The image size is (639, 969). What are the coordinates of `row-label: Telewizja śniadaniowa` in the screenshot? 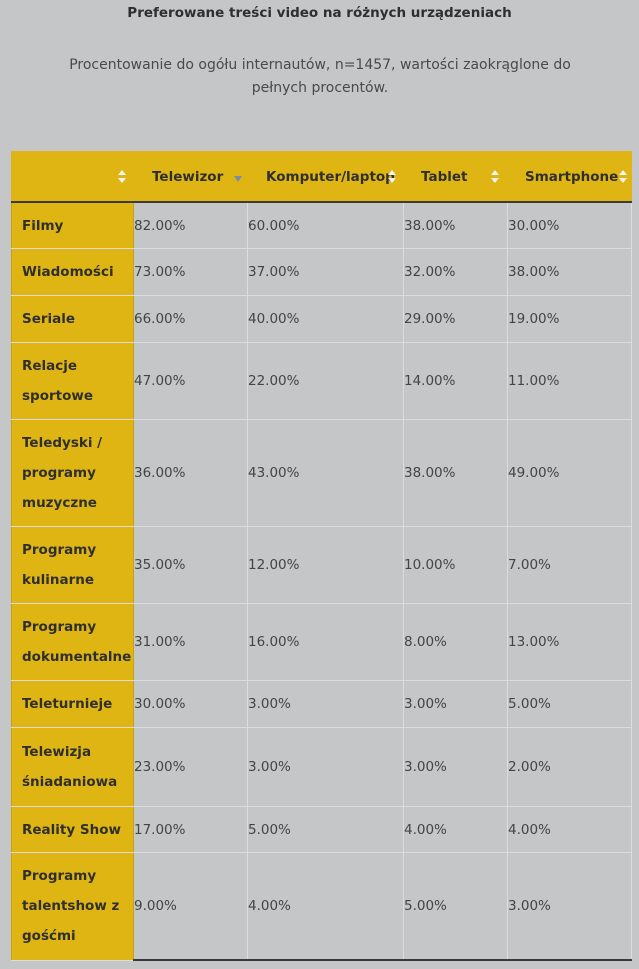 It's located at (72, 767).